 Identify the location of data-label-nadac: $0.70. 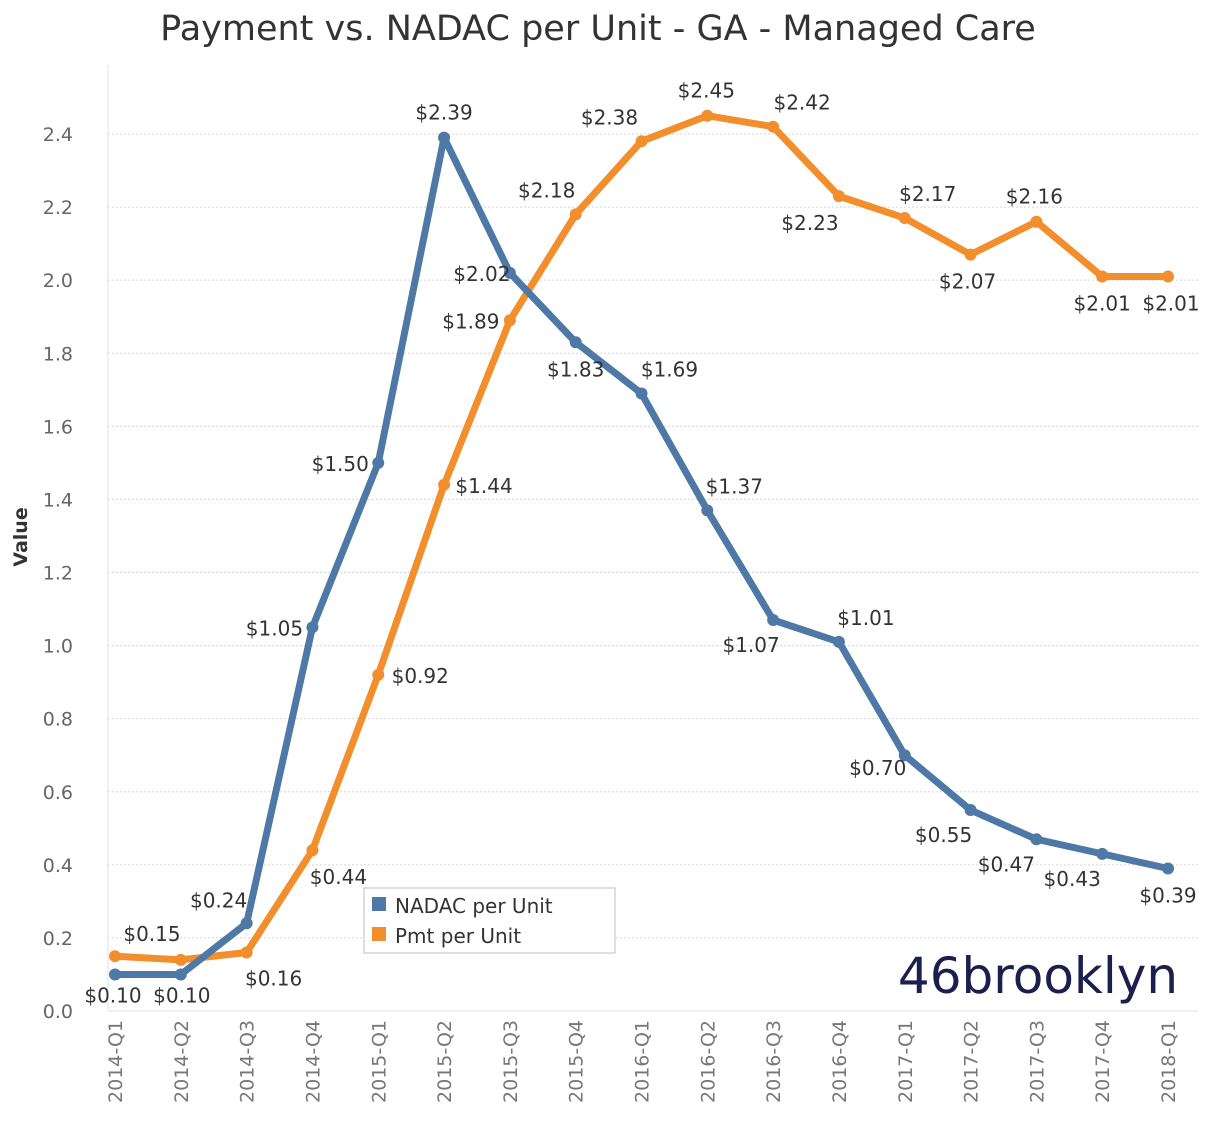
(877, 768).